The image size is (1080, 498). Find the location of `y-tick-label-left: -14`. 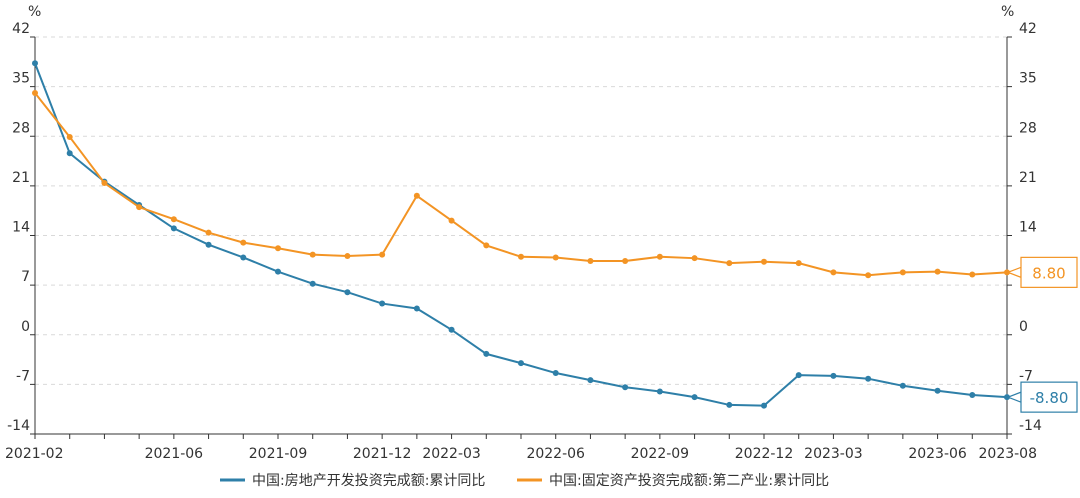

y-tick-label-left: -14 is located at coordinates (18, 426).